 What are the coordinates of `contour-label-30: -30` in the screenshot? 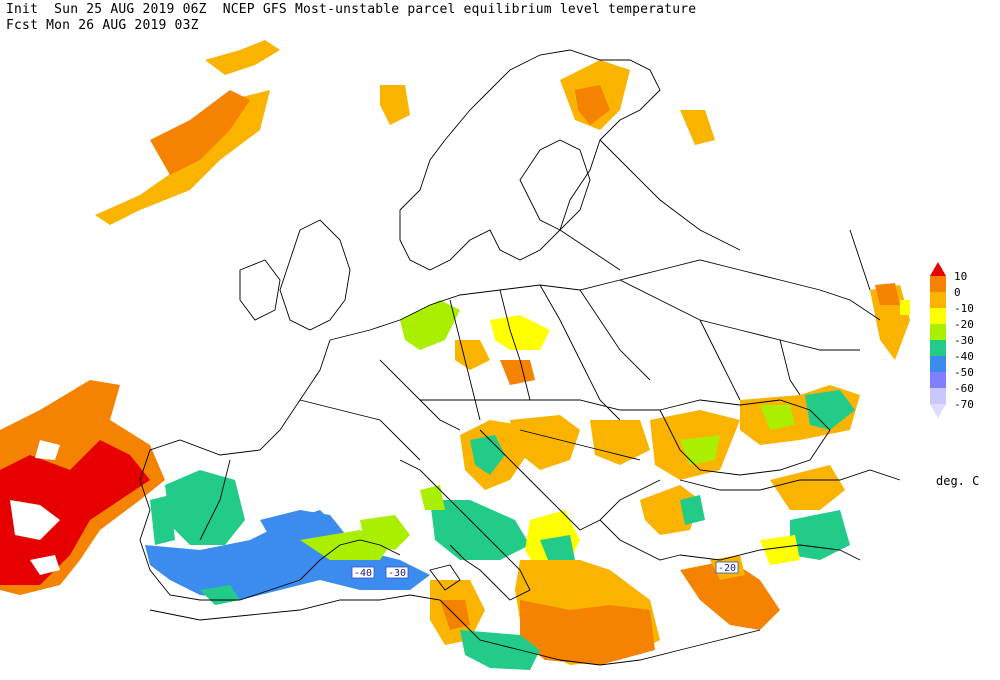 It's located at (397, 573).